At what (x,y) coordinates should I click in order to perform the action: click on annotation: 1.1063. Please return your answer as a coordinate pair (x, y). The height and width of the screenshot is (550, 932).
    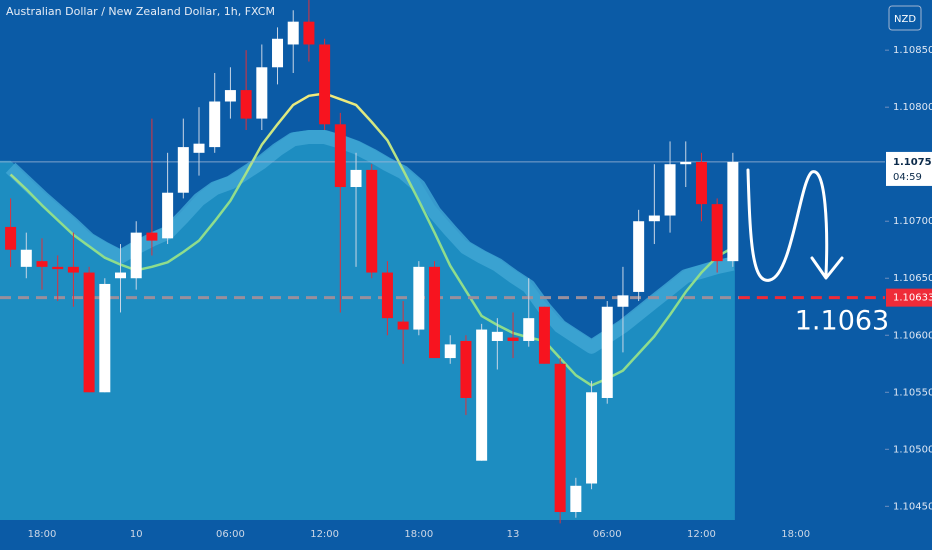
    Looking at the image, I should click on (842, 321).